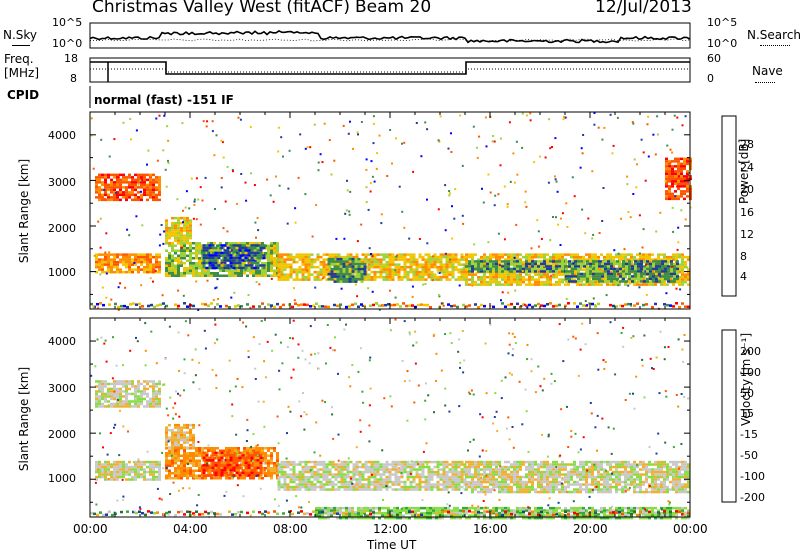  Describe the element at coordinates (390, 70) in the screenshot. I see `nave-line` at that location.